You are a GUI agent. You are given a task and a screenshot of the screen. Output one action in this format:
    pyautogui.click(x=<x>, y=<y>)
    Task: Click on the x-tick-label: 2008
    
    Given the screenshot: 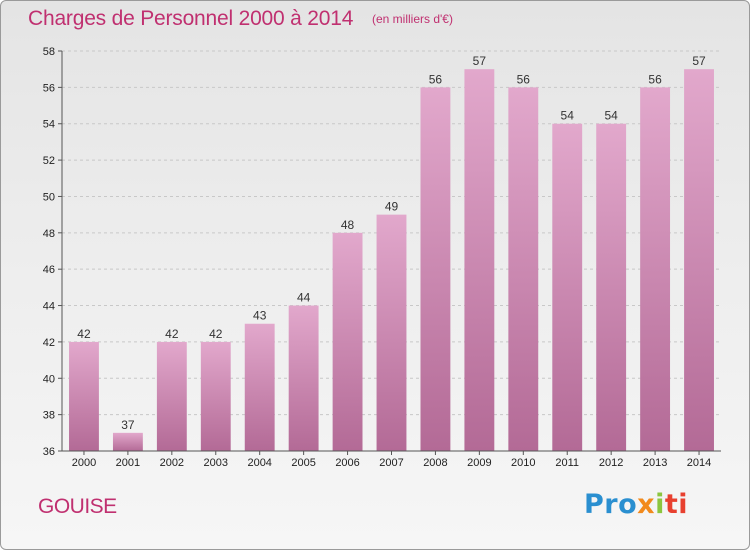 What is the action you would take?
    pyautogui.click(x=435, y=463)
    